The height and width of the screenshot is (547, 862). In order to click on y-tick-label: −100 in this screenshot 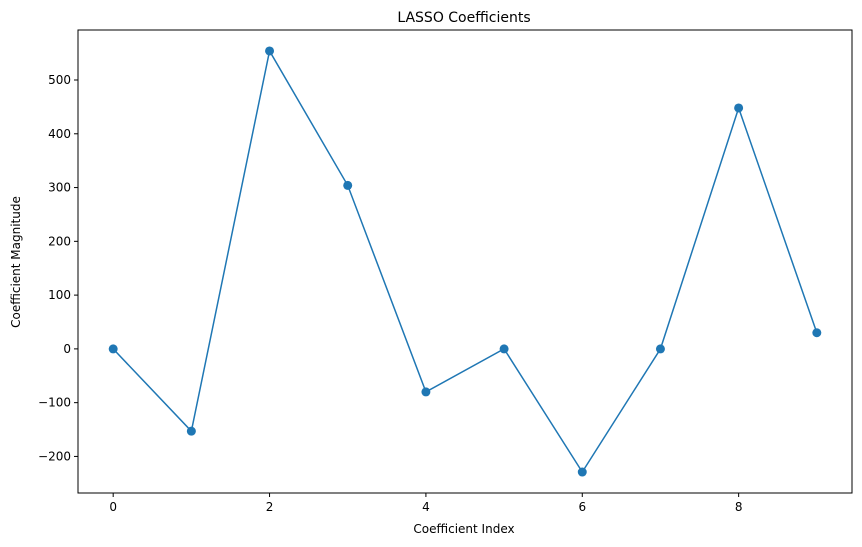, I will do `click(54, 403)`.